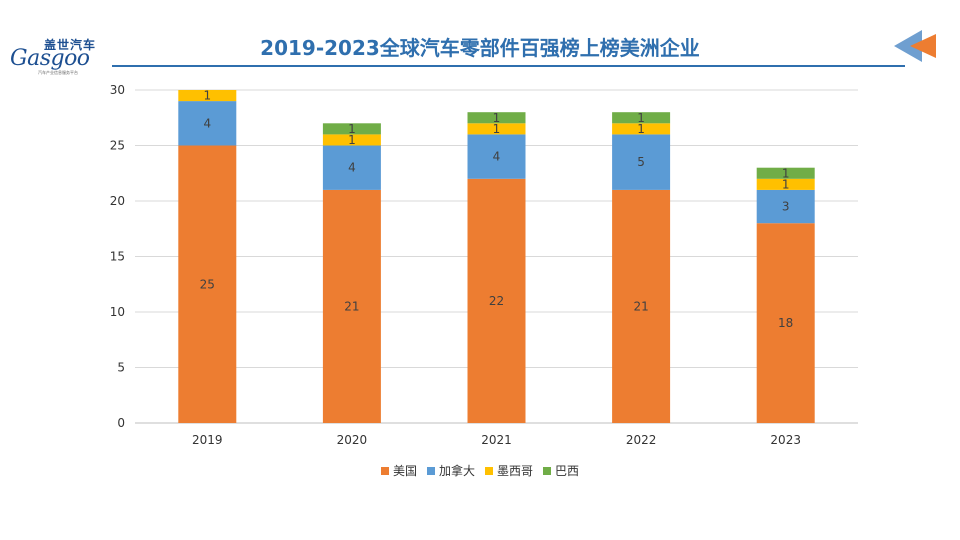  What do you see at coordinates (785, 440) in the screenshot?
I see `x-tick-label: 2023` at bounding box center [785, 440].